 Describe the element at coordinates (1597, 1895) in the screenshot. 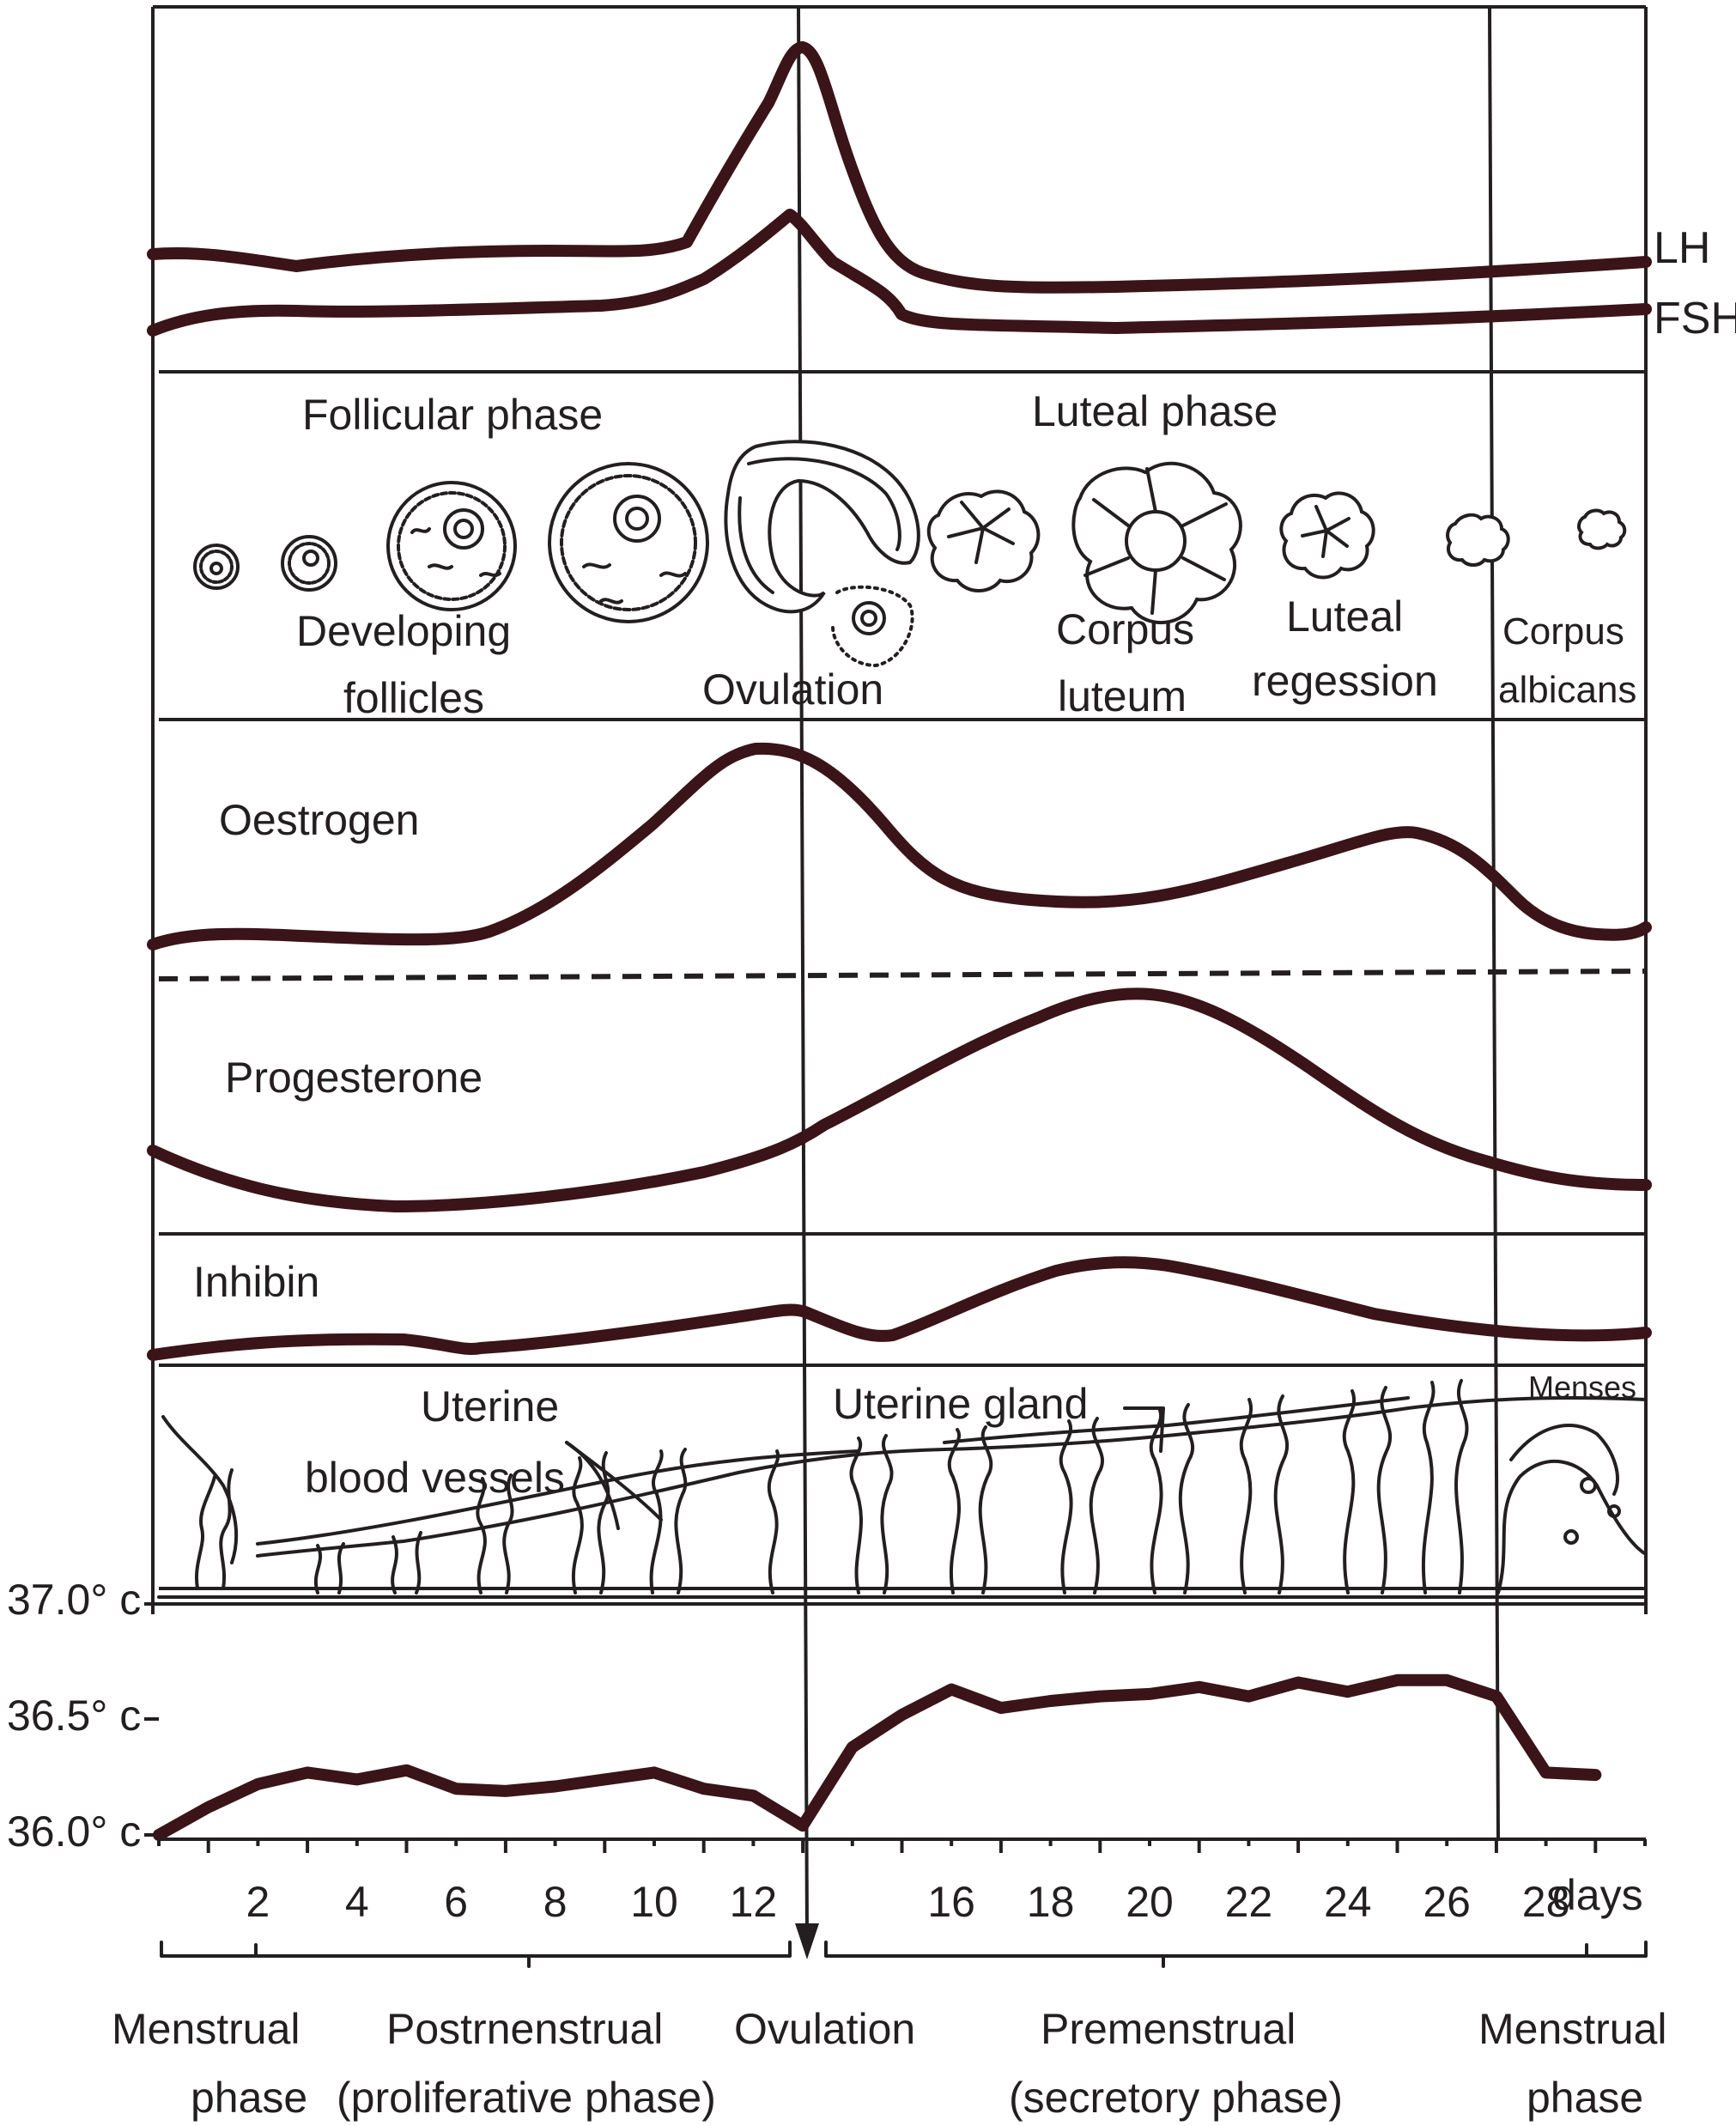

I see `days-unit-label: days` at that location.